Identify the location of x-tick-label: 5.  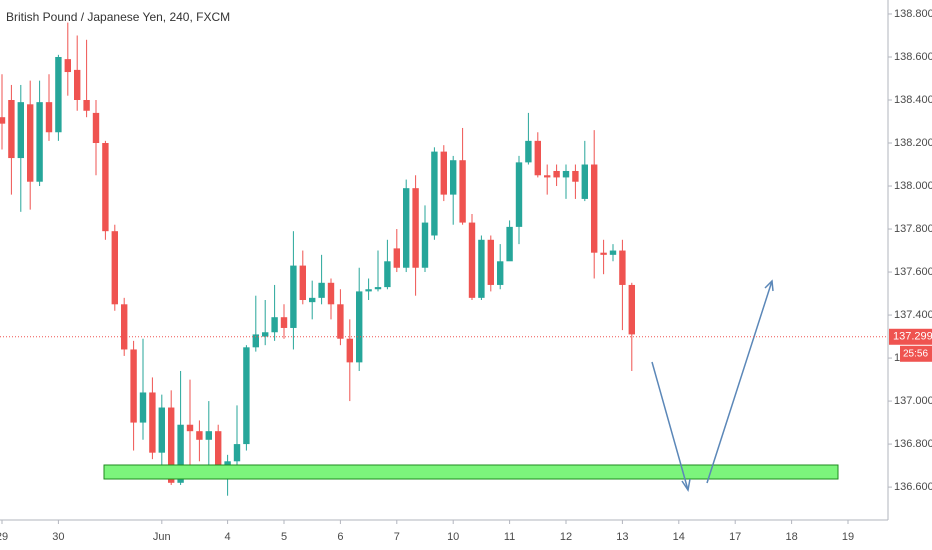
(284, 537).